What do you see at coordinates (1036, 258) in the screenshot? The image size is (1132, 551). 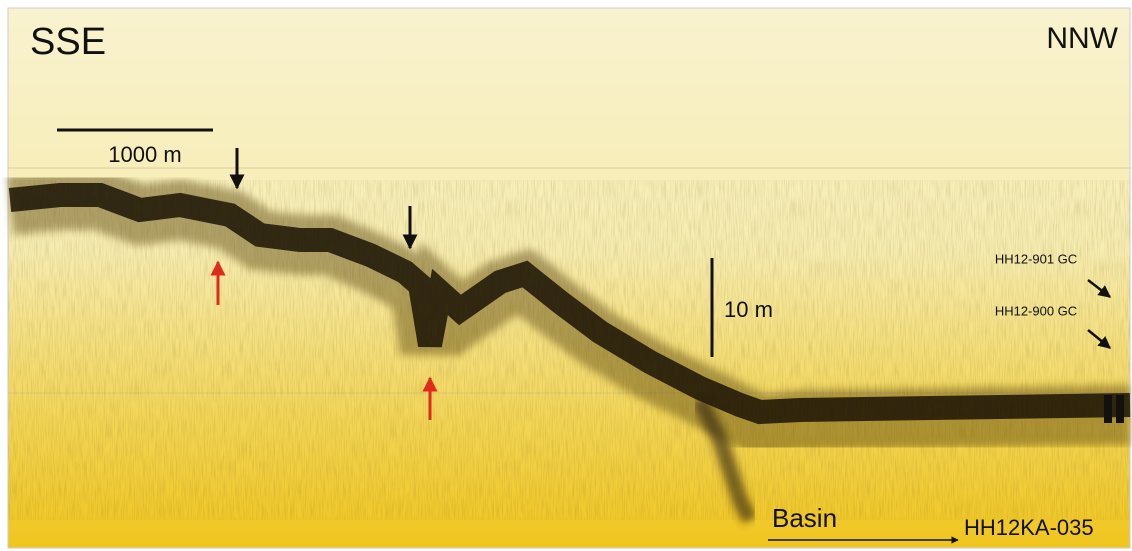 I see `core-label: HH12-901 GC` at bounding box center [1036, 258].